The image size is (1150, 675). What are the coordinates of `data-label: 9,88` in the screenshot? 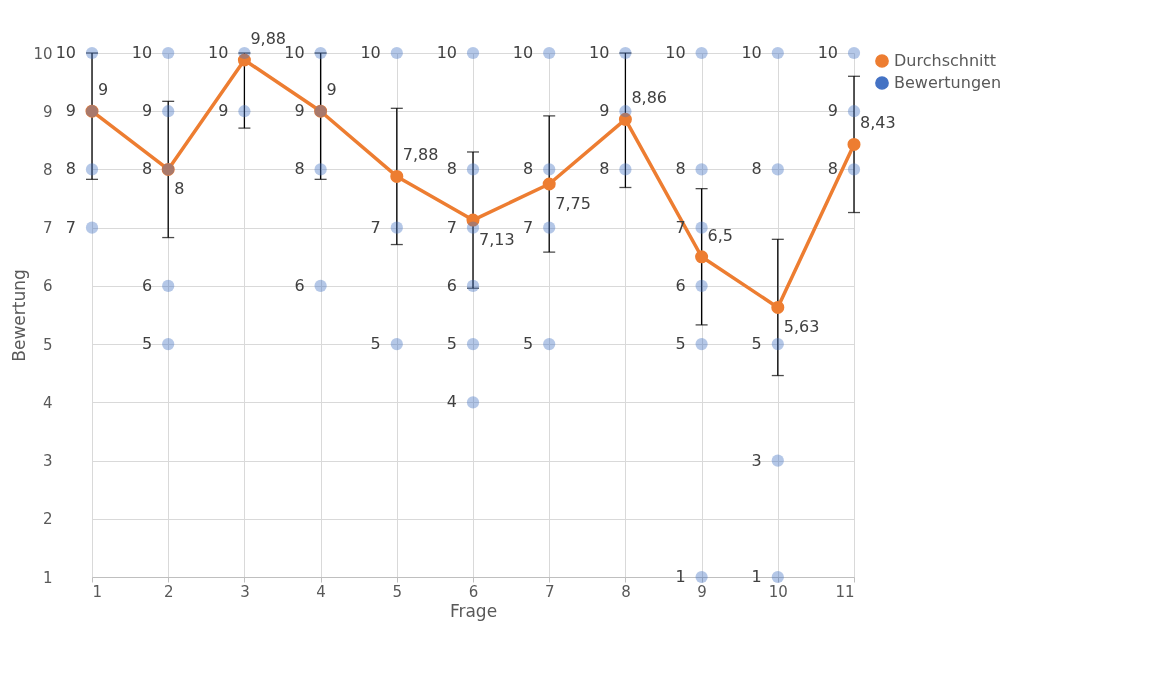 It's located at (268, 38).